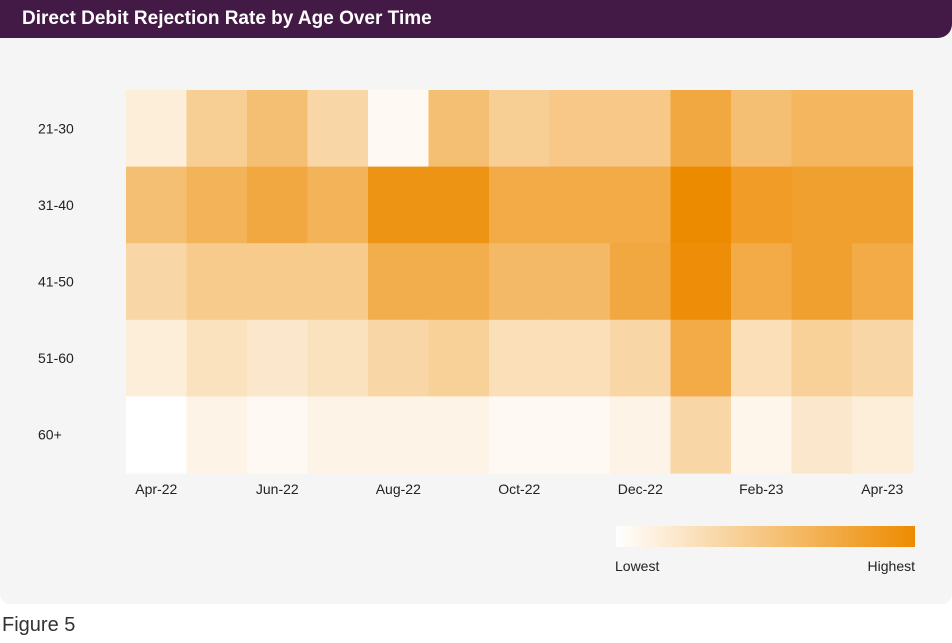 This screenshot has height=643, width=952. Describe the element at coordinates (765, 550) in the screenshot. I see `color-legend: Lowest Highest` at that location.